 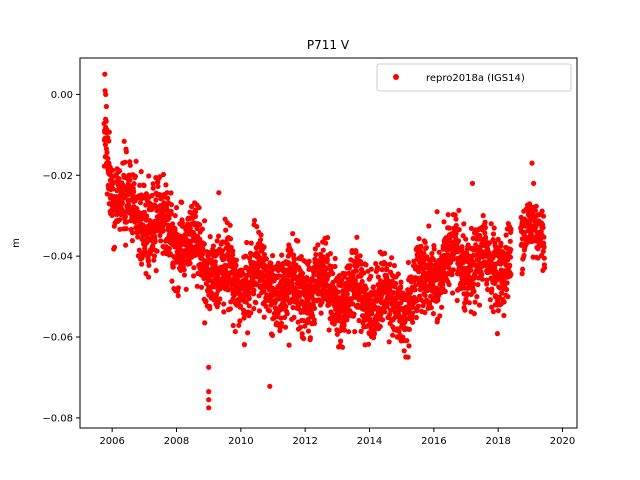 I want to click on x-tick-label: 2006, so click(x=111, y=441).